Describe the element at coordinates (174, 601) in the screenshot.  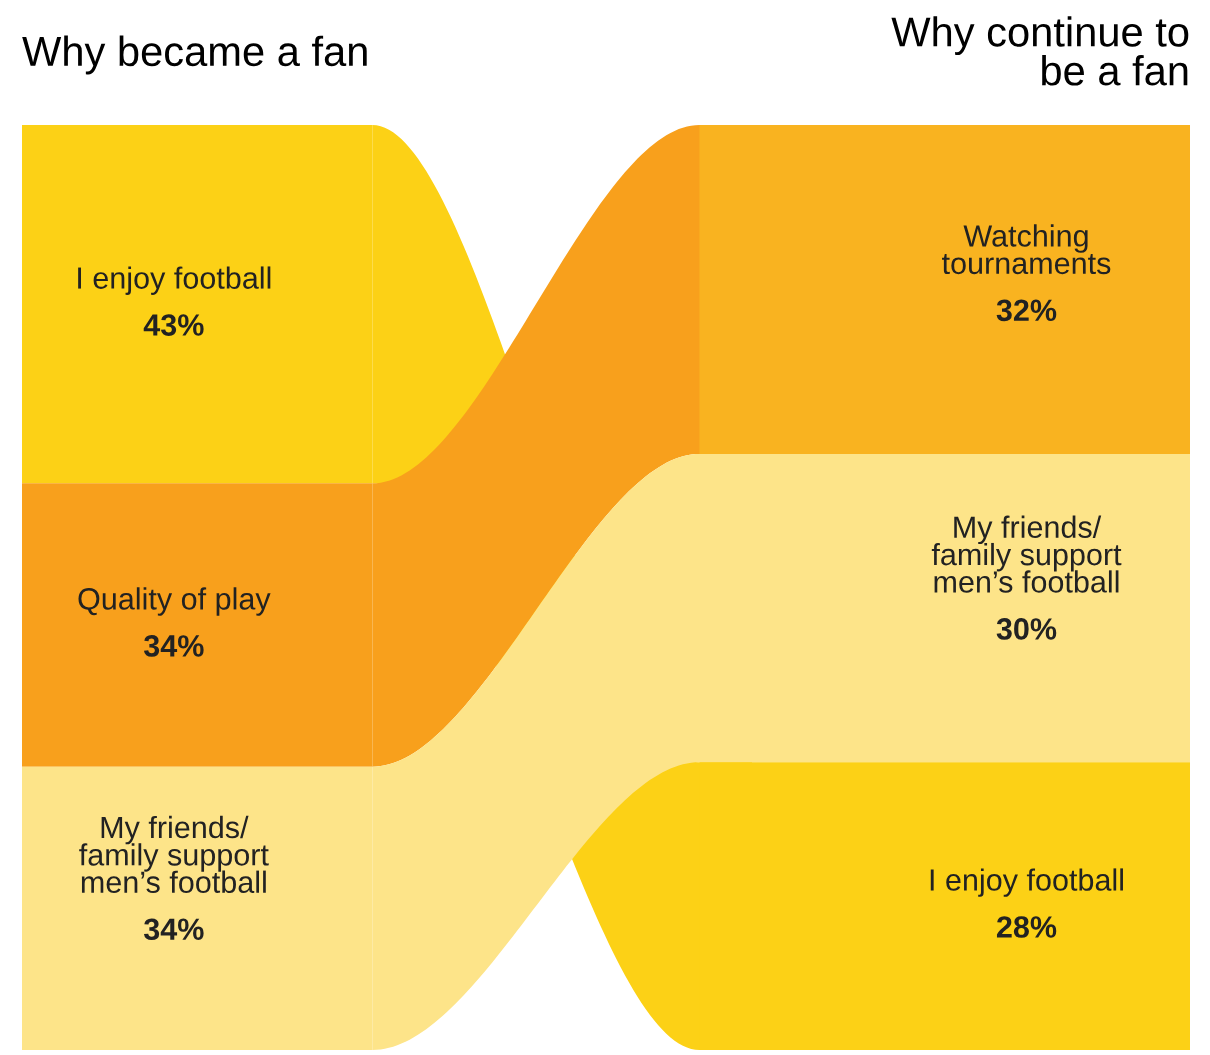
I see `category-label: Quality of play` at that location.